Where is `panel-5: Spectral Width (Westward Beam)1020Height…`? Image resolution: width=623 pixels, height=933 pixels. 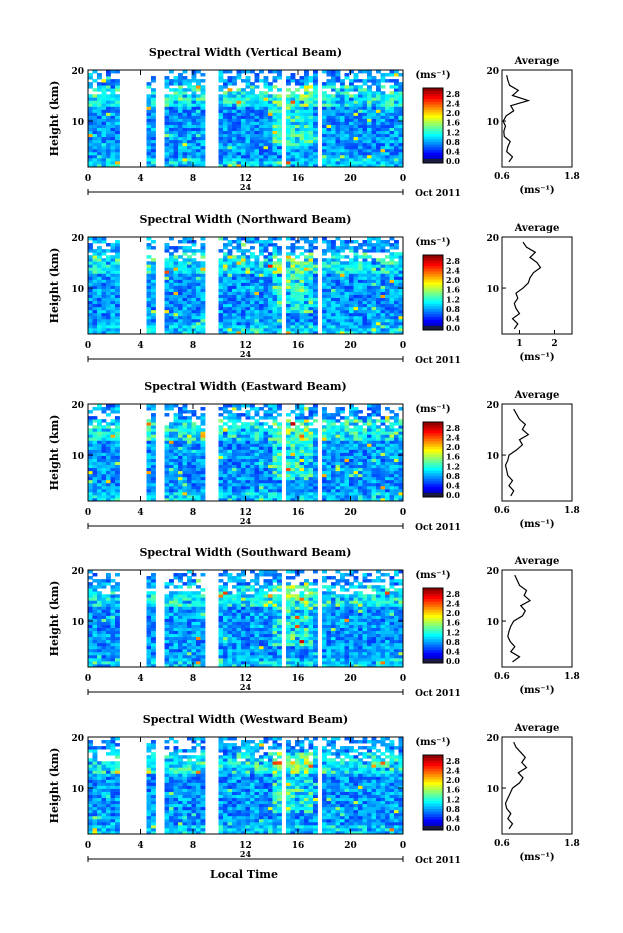
panel-5: Spectral Width (Westward Beam)1020Height… is located at coordinates (314, 789).